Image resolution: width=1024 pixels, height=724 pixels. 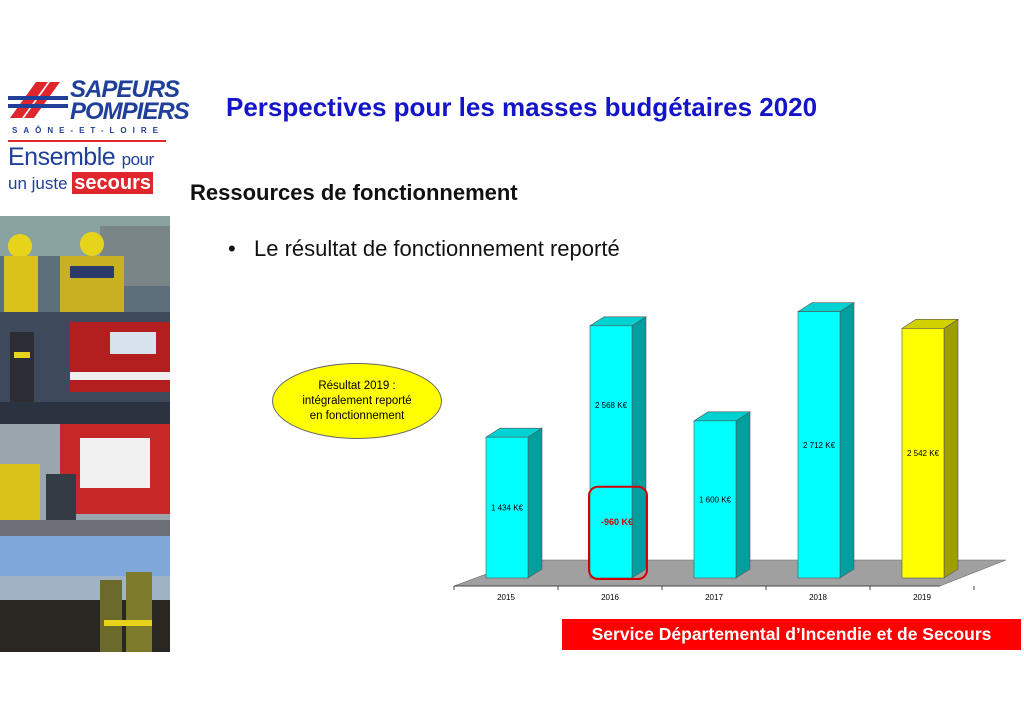 I want to click on data-label-2019: 2 542 K€, so click(x=923, y=453).